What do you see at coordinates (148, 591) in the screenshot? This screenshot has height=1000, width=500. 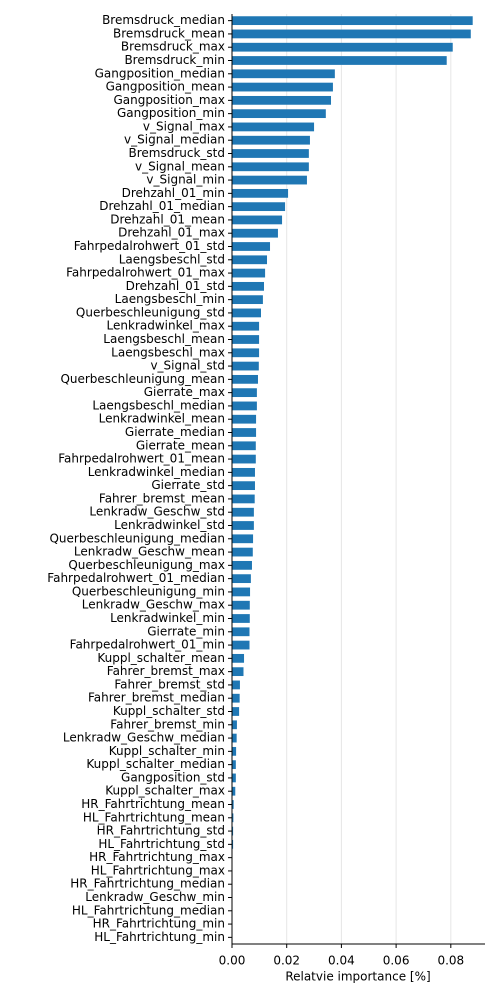 I see `y-tick-label: Querbeschleunigung_min` at bounding box center [148, 591].